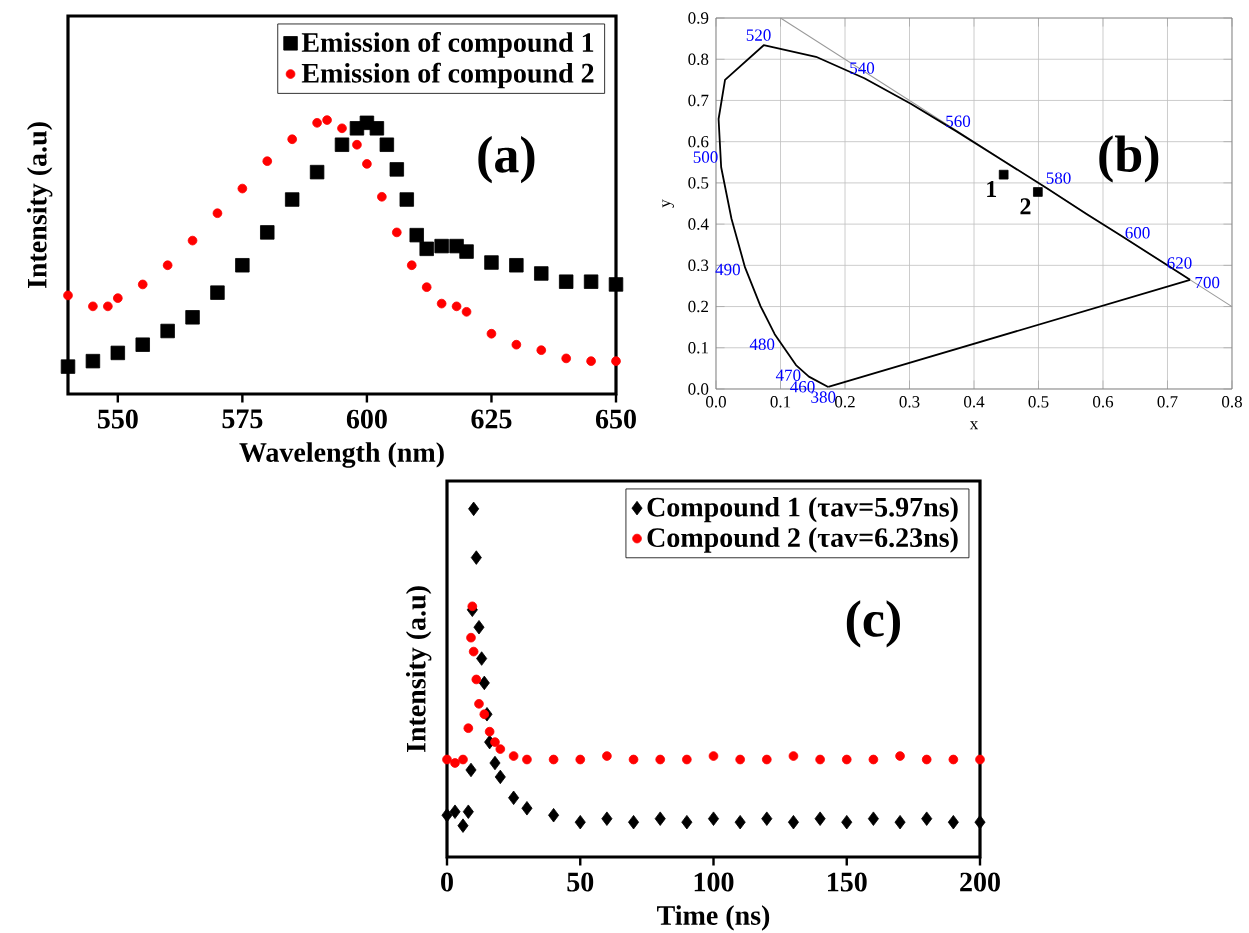 The width and height of the screenshot is (1249, 933). Describe the element at coordinates (615, 419) in the screenshot. I see `x-tick-label: 650` at that location.